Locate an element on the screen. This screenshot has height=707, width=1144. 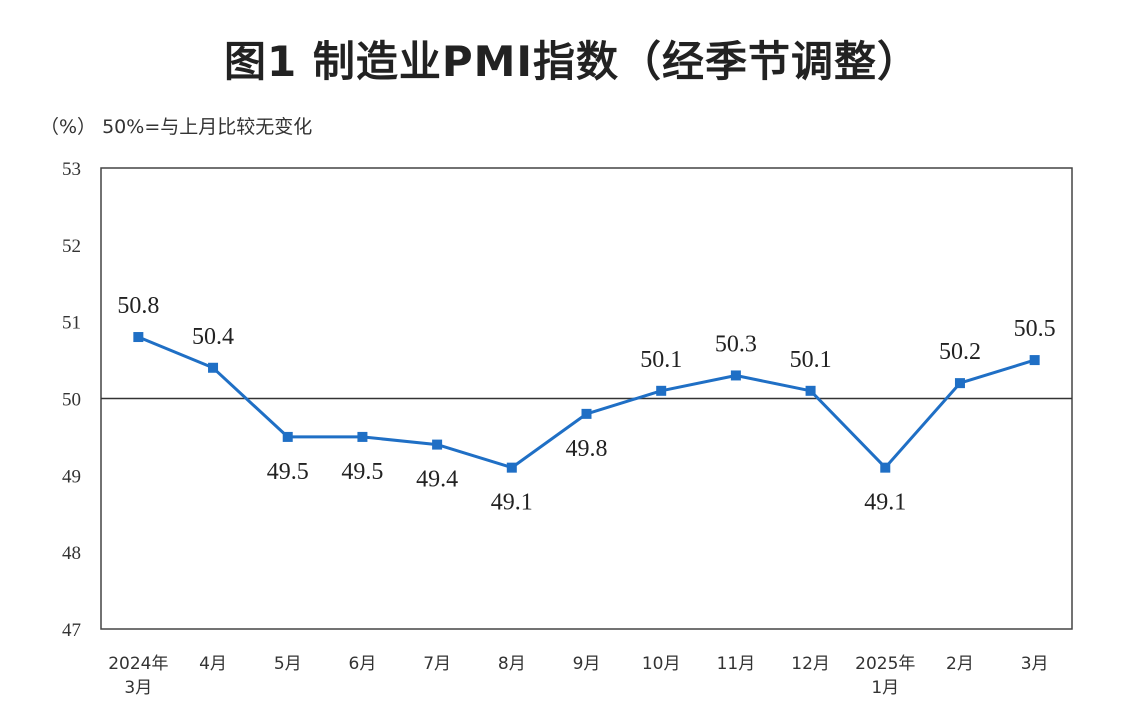
x-tick-label: 9月 is located at coordinates (587, 664).